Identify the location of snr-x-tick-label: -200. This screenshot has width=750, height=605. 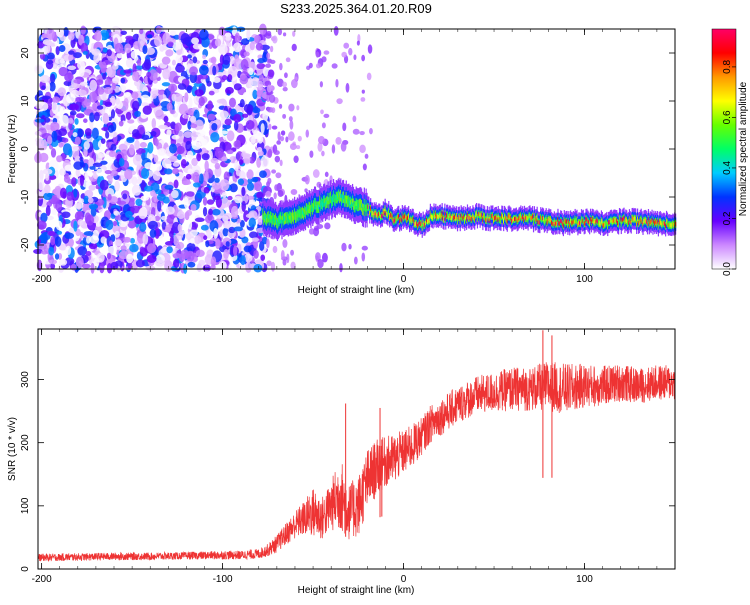
(42, 579).